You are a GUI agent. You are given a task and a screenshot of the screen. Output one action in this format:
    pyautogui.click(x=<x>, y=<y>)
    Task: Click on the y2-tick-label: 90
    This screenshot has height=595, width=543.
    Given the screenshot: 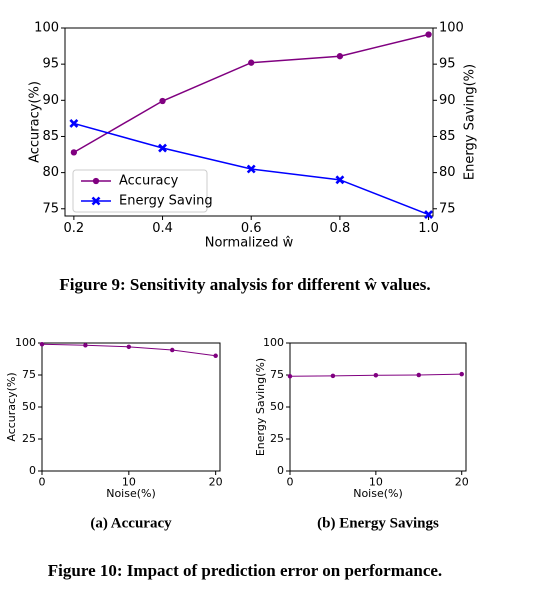 What is the action you would take?
    pyautogui.click(x=447, y=100)
    